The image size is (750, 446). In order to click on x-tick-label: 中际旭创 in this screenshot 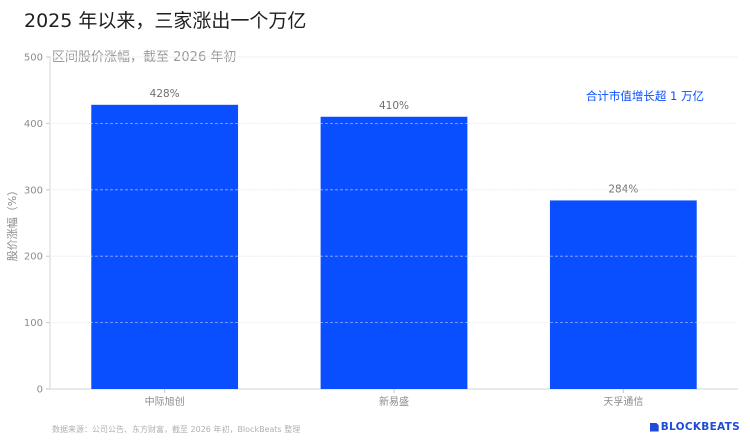, I will do `click(165, 401)`.